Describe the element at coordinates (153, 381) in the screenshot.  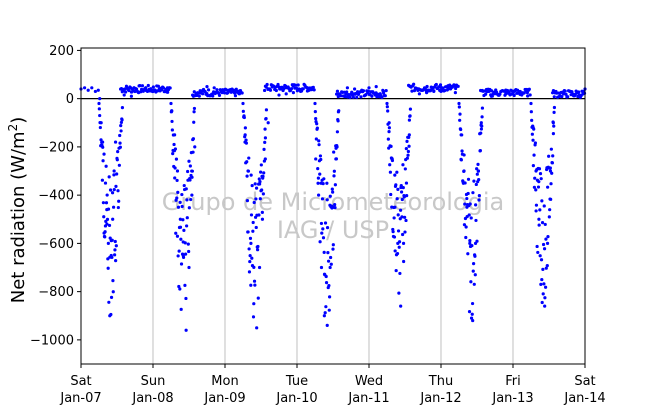
I see `x-tick-label-day: Sun` at that location.